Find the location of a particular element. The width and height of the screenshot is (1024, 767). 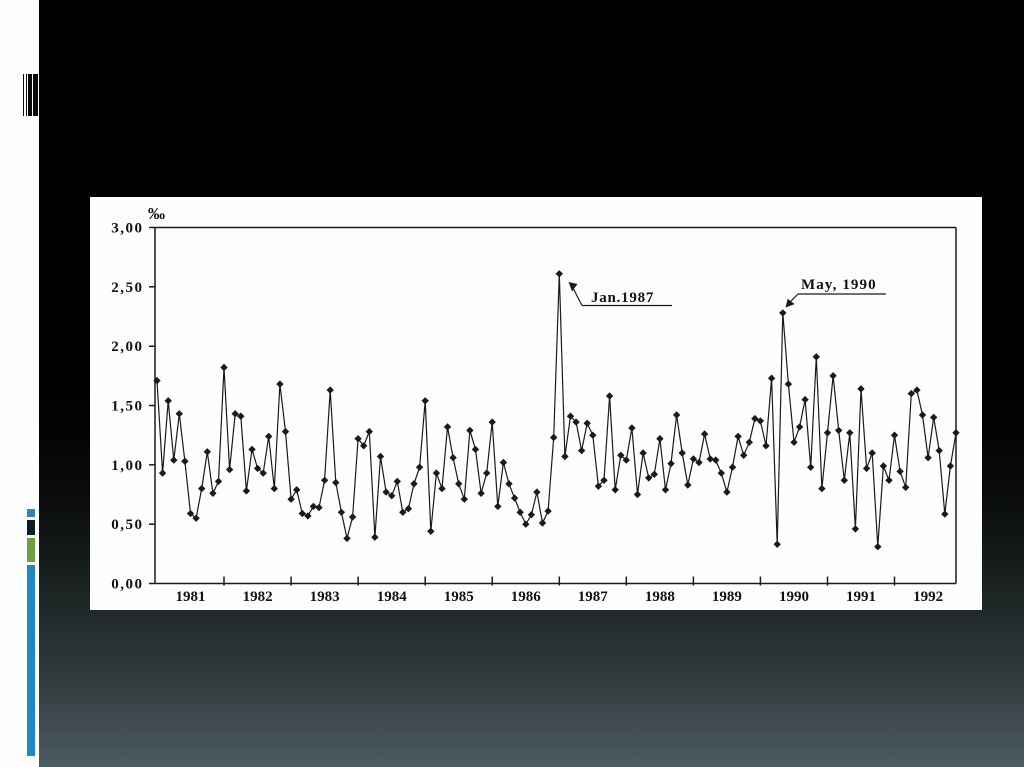

svg-text: 1991 is located at coordinates (861, 597).